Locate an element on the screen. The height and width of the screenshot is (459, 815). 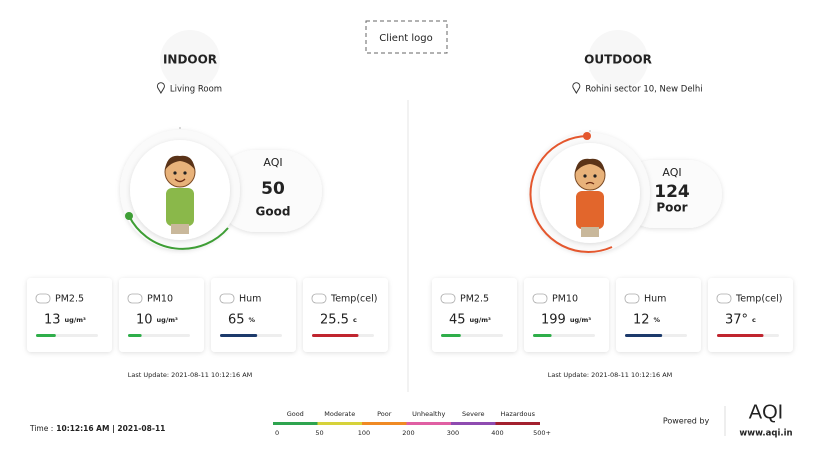
character-hair is located at coordinates (590, 165).